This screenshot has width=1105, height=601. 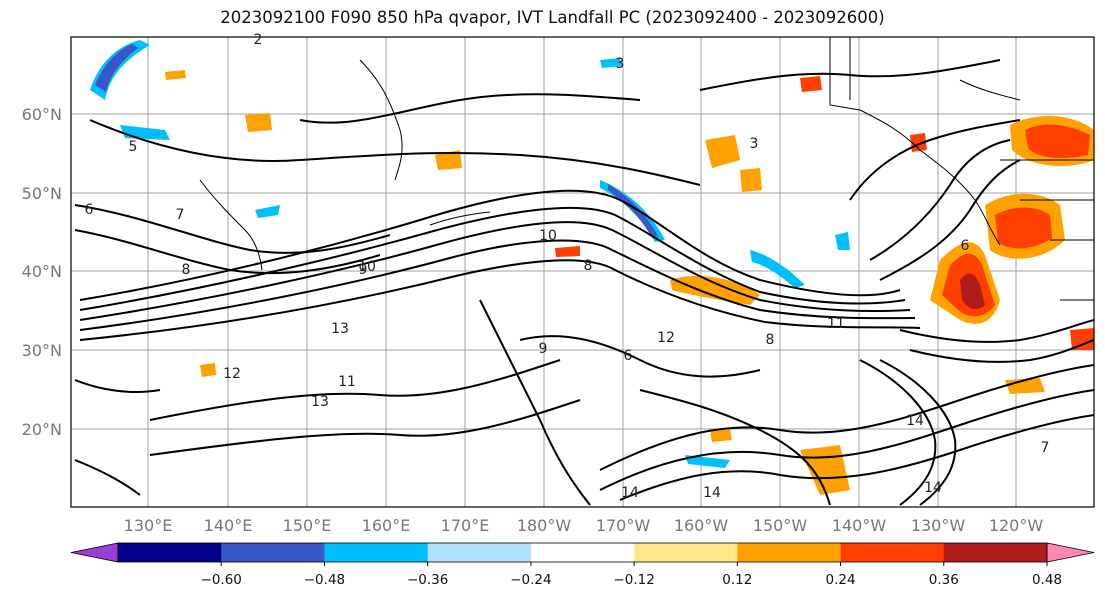 What do you see at coordinates (701, 525) in the screenshot?
I see `lon-label: 160°W` at bounding box center [701, 525].